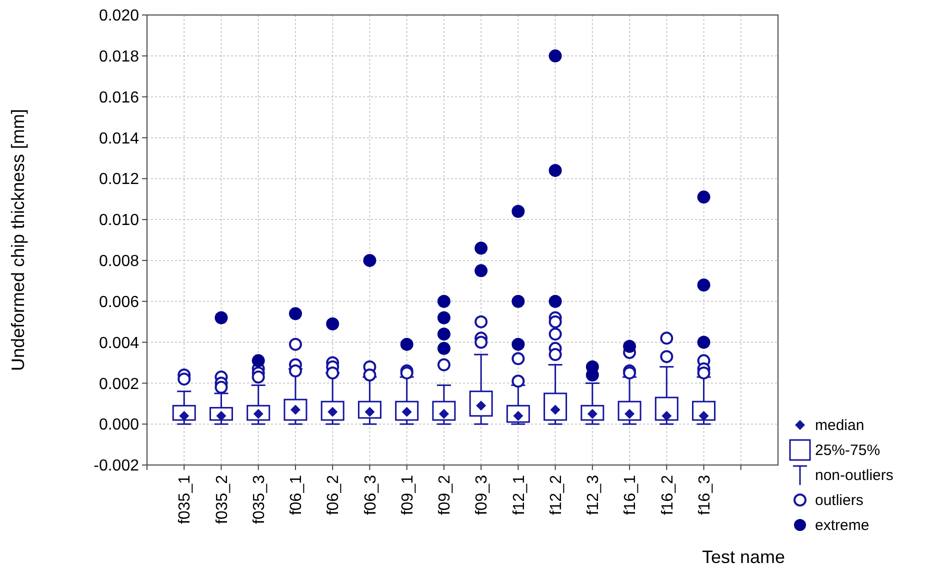 The height and width of the screenshot is (572, 933). Describe the element at coordinates (705, 495) in the screenshot. I see `x-tick-label: f16_3` at that location.